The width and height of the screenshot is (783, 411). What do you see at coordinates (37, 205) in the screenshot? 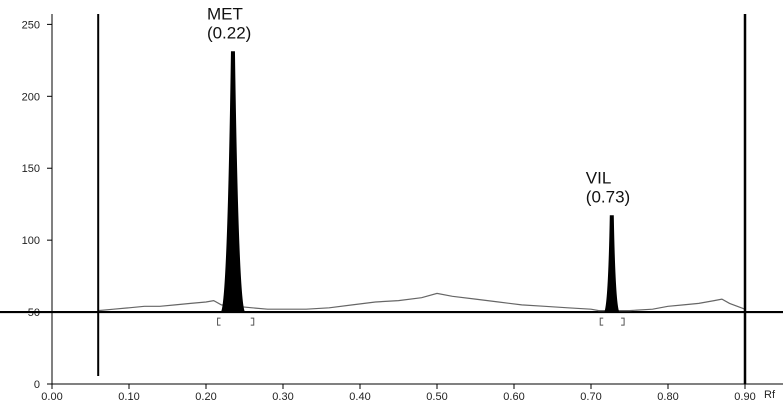
I see `y-ticks: 050100150200250` at bounding box center [37, 205].